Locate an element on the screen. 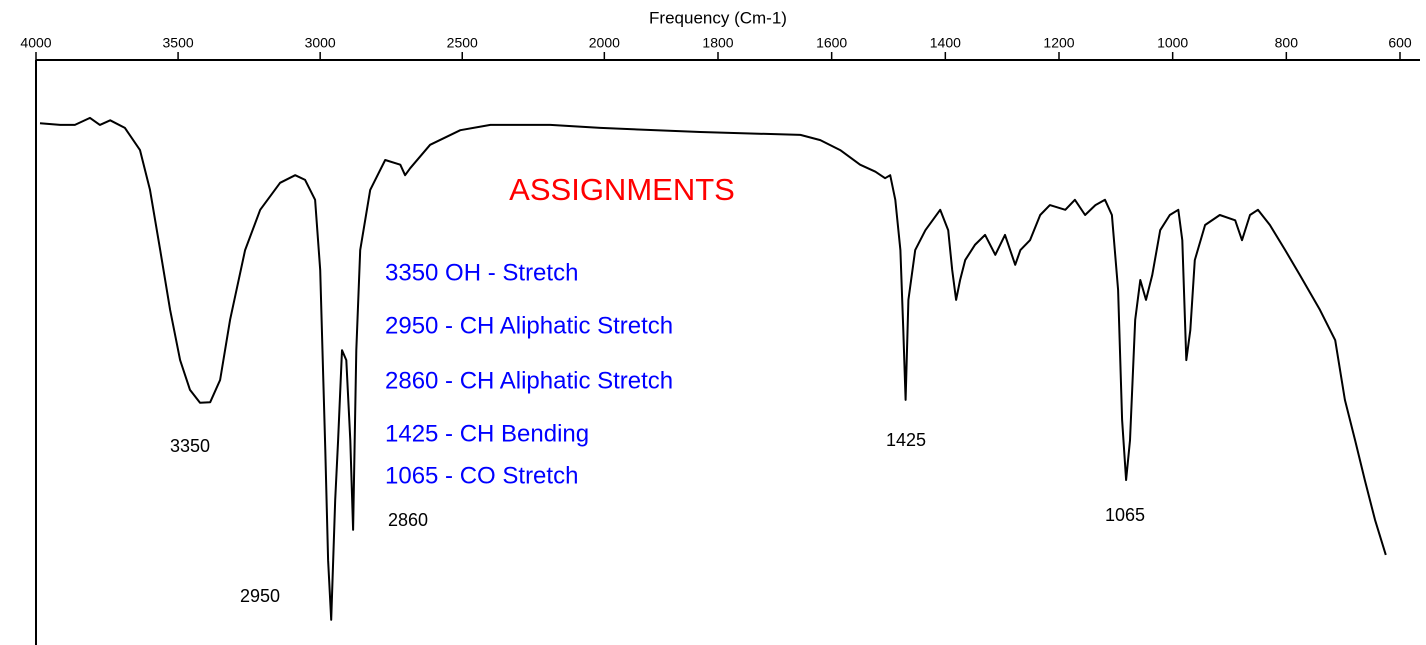 This screenshot has height=645, width=1426. peak-label: 1065 is located at coordinates (1125, 515).